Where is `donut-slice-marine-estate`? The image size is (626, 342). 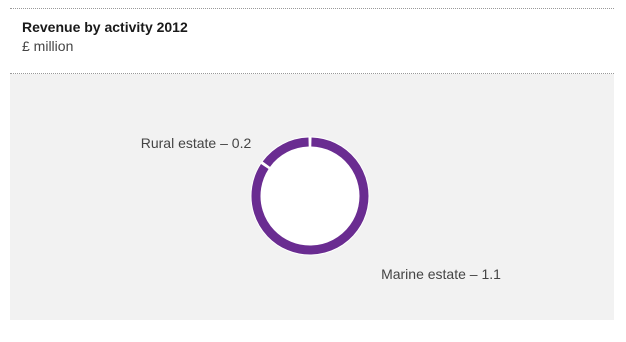
donut-slice-marine-estate is located at coordinates (310, 196).